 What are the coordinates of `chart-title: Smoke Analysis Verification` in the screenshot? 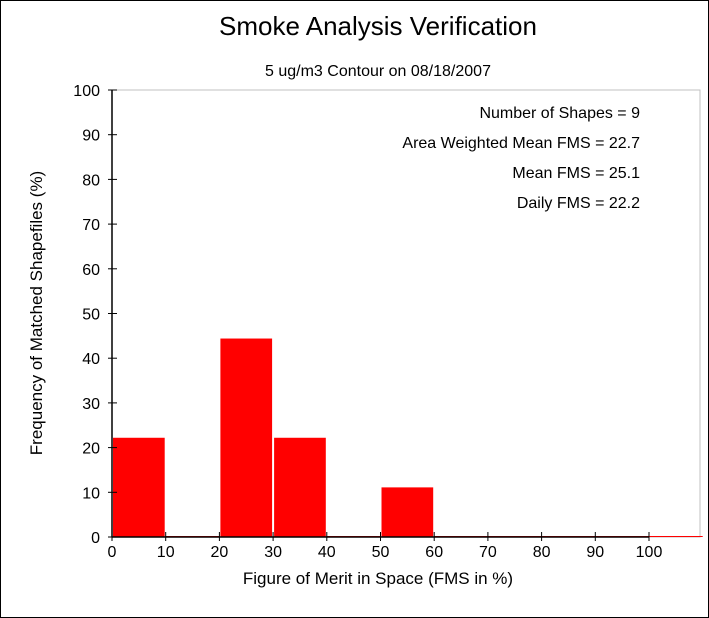 It's located at (378, 26).